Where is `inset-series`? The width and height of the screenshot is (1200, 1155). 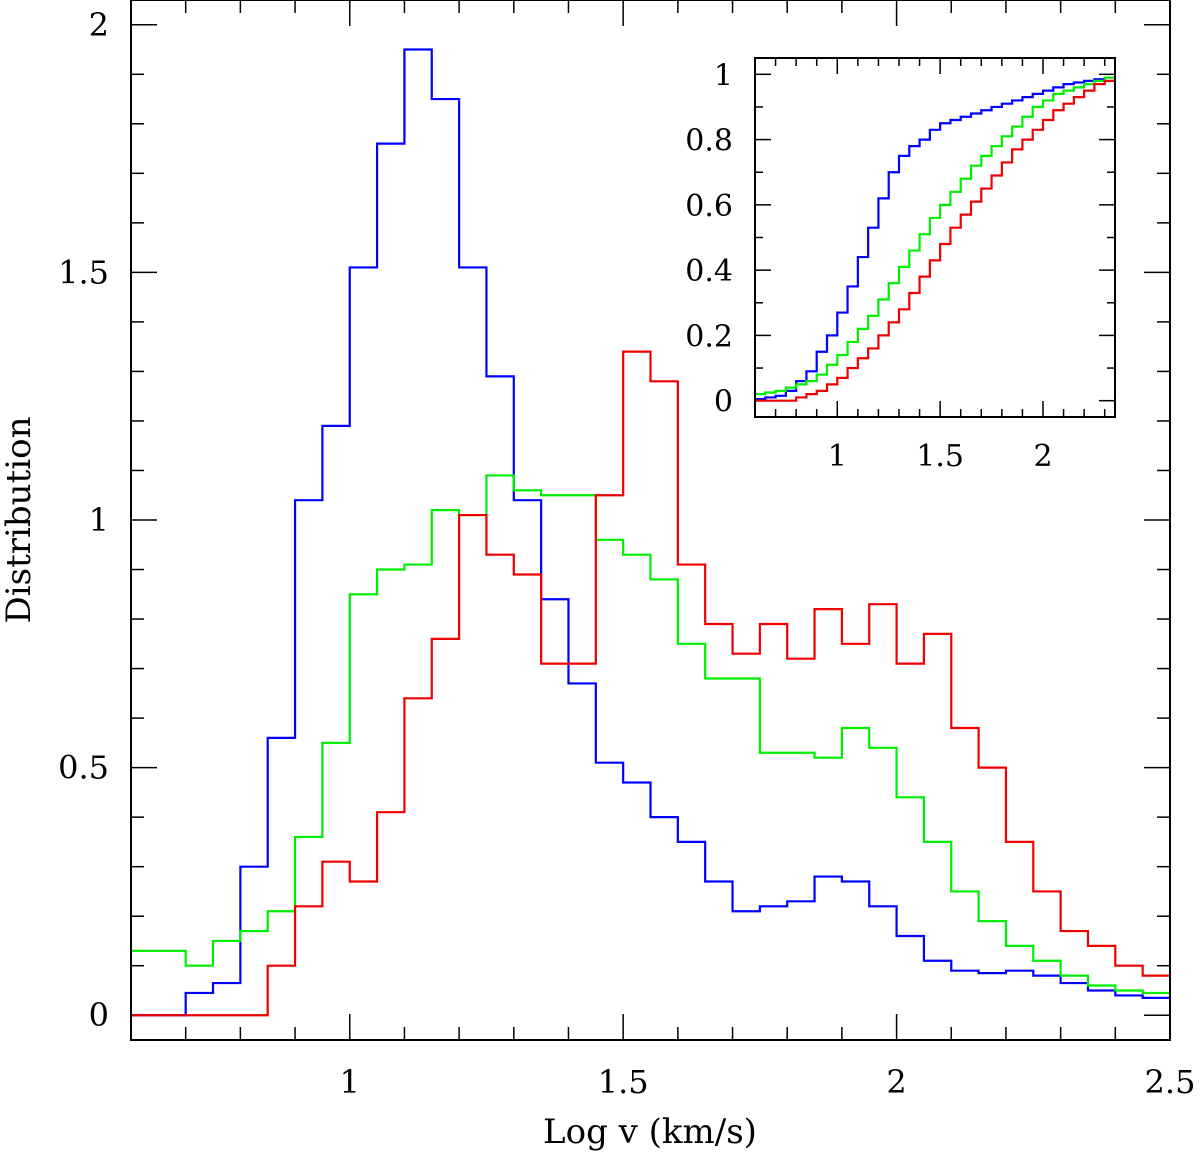 inset-series is located at coordinates (935, 239).